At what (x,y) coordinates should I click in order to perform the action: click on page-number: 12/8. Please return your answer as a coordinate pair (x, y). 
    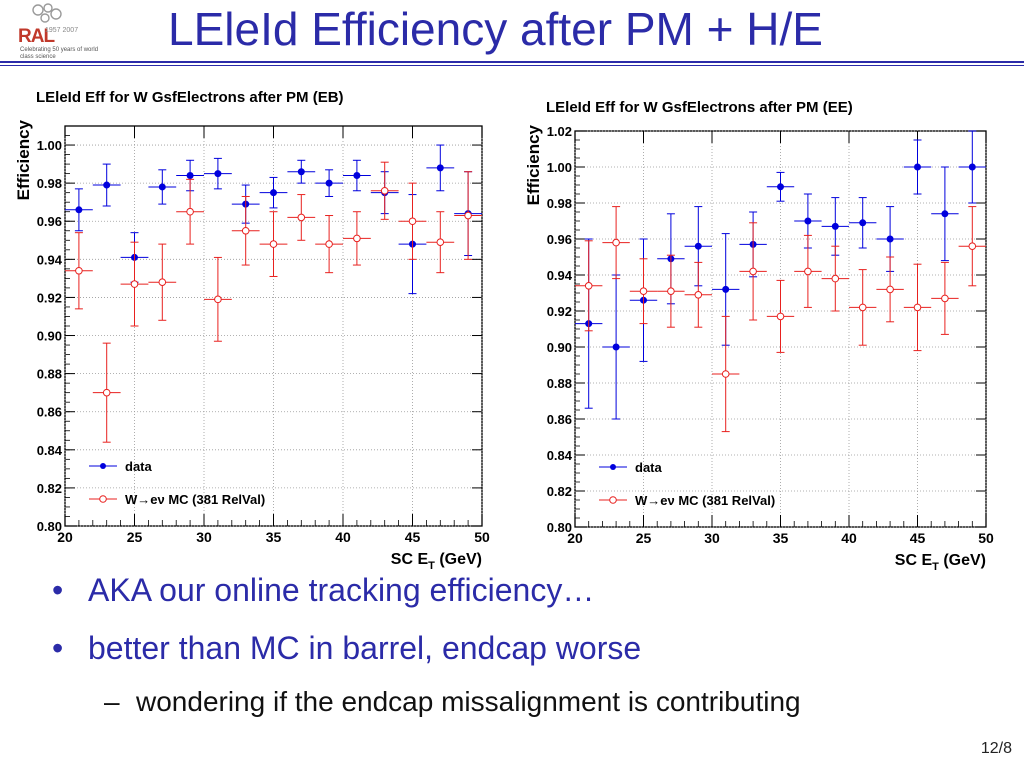
    Looking at the image, I should click on (996, 748).